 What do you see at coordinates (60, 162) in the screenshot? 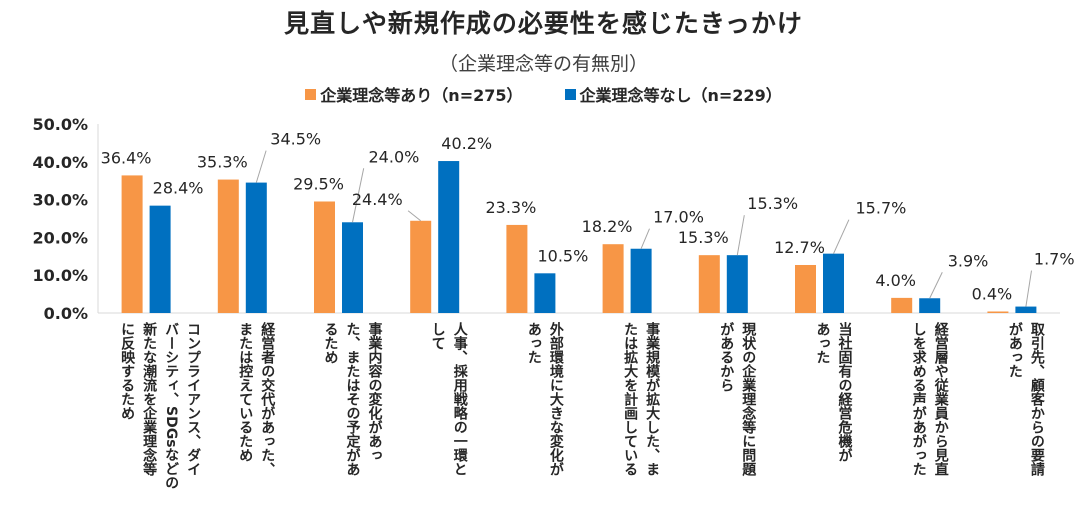
I see `y-tick-label: 40.0%` at bounding box center [60, 162].